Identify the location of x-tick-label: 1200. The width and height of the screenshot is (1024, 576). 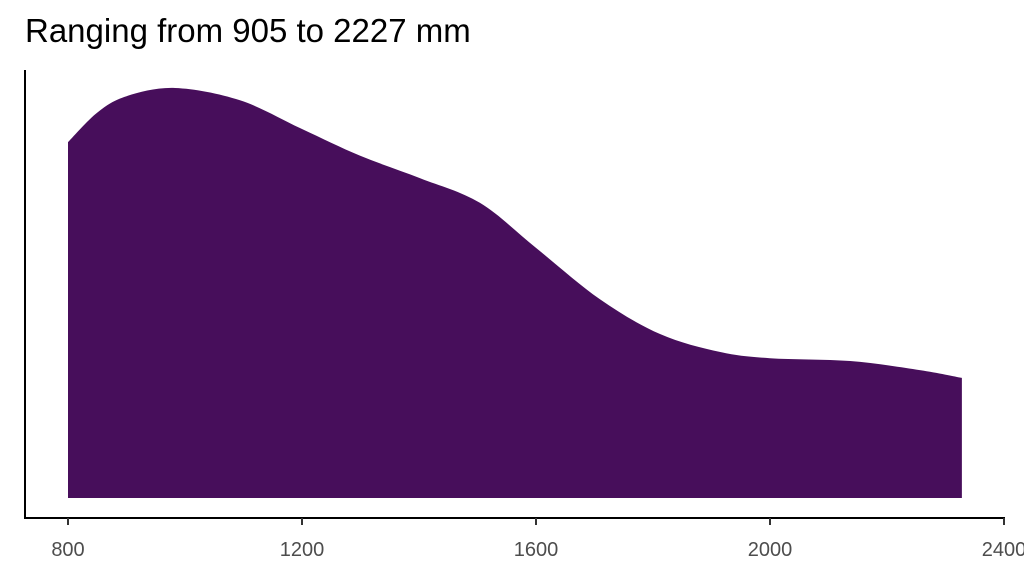
(302, 550).